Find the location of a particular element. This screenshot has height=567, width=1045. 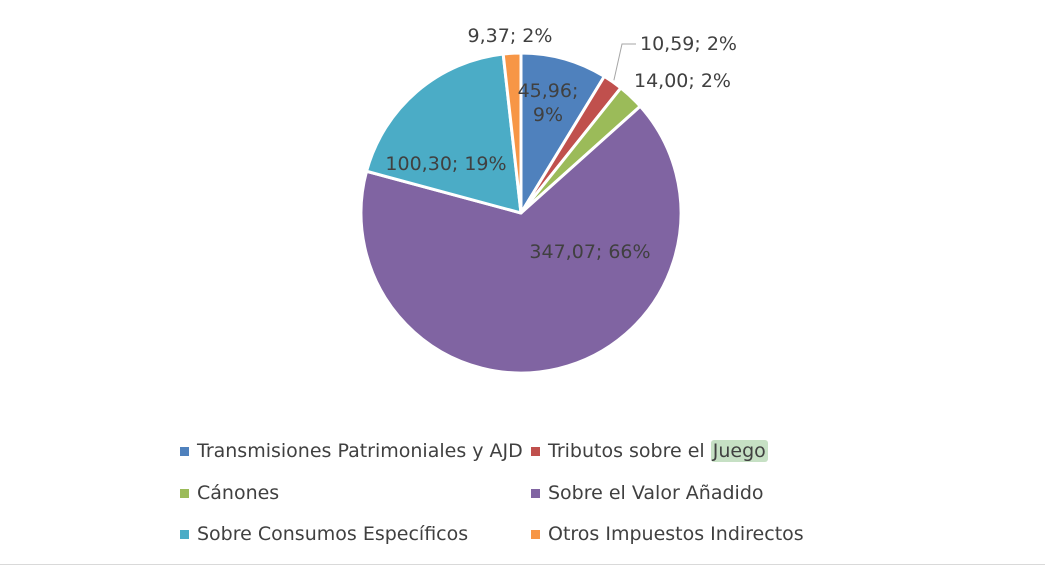

legend-label: Cánones is located at coordinates (238, 493).